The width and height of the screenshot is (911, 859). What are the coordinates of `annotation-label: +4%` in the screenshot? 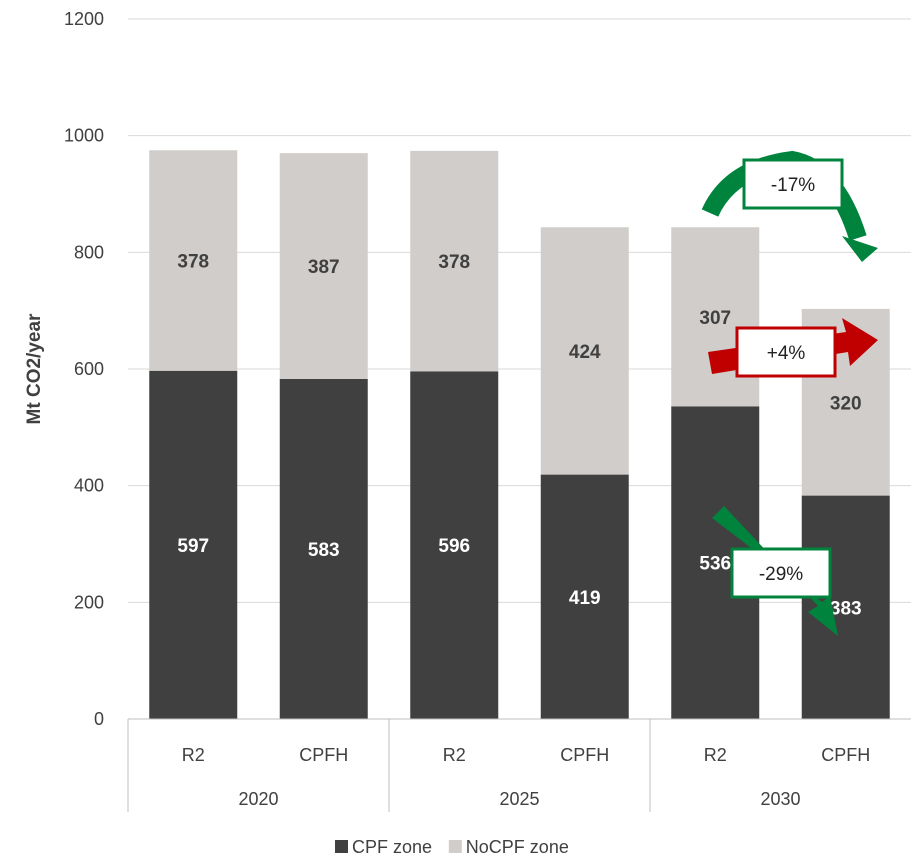 It's located at (786, 353).